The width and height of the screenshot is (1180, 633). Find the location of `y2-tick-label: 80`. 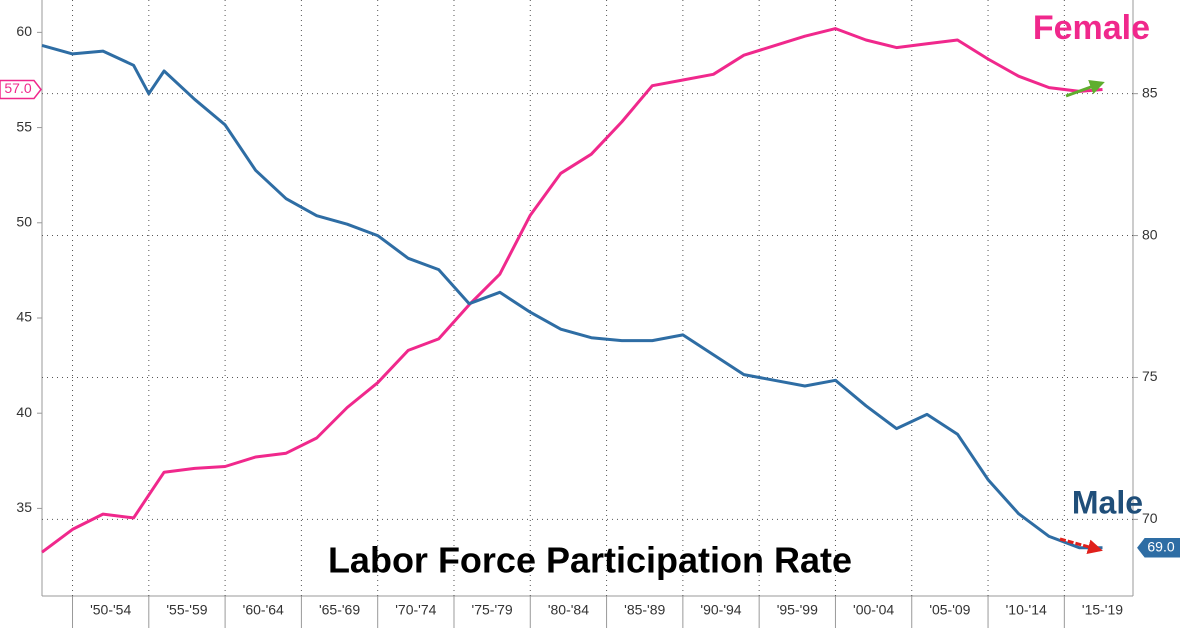

y2-tick-label: 80 is located at coordinates (1150, 234).